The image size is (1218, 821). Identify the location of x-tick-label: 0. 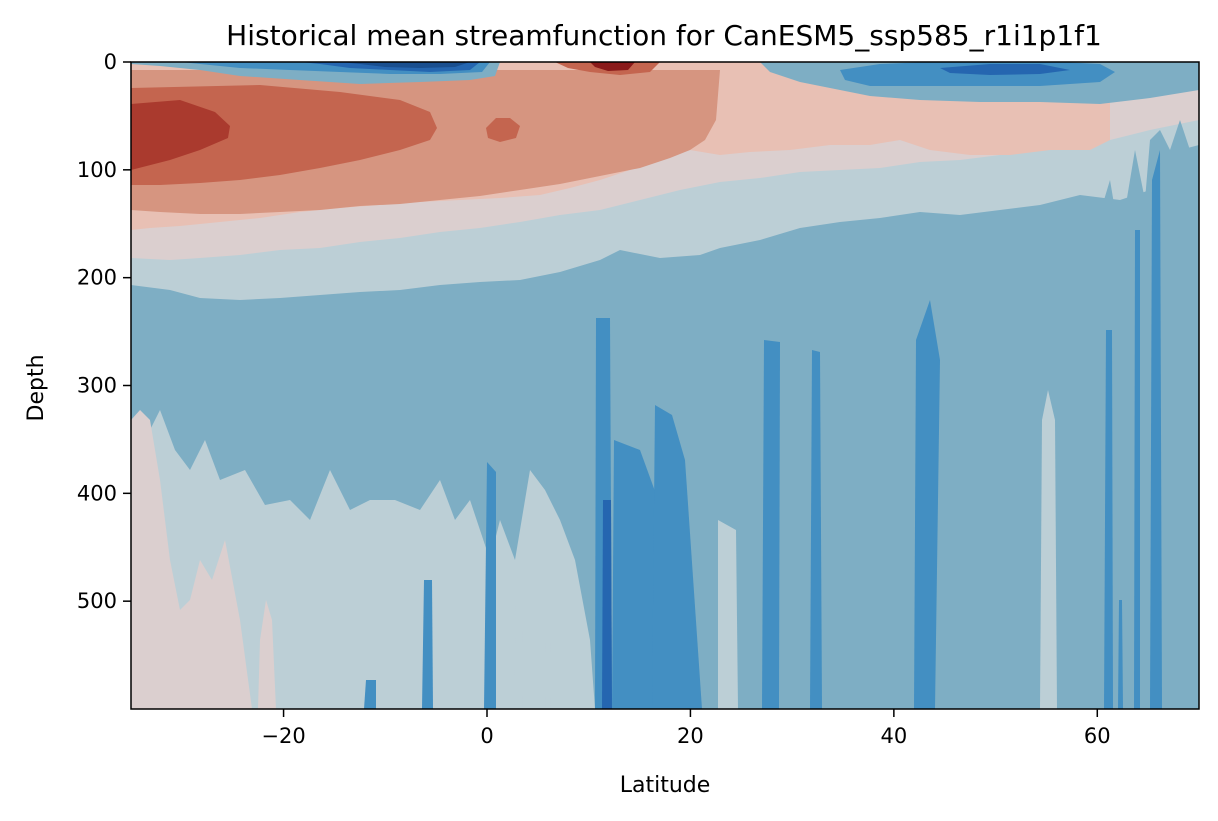
(486, 736).